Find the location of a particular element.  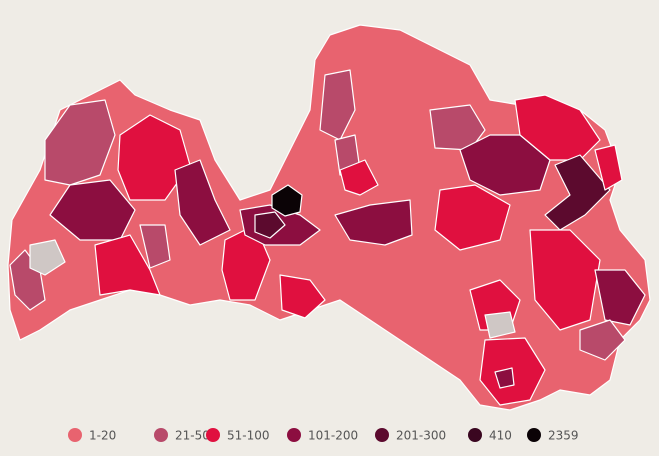

legend: 1-20 21-50 51-100 101-200 201-300 410 2359 is located at coordinates (323, 435).